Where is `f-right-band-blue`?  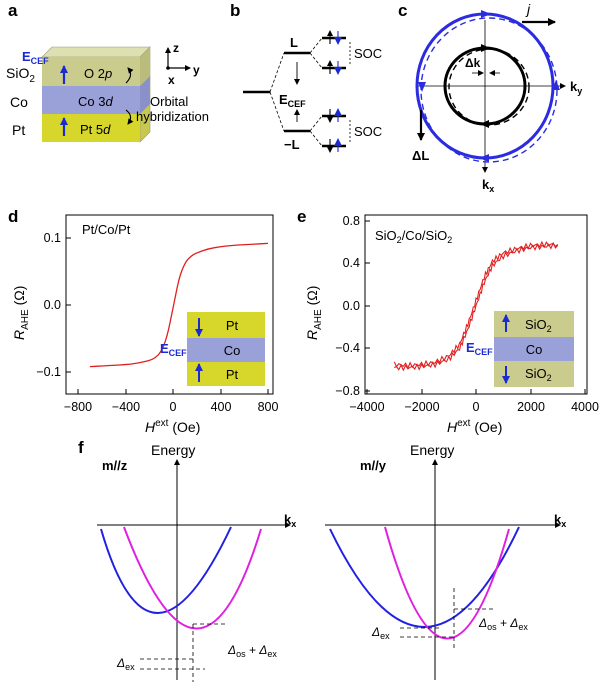 f-right-band-blue is located at coordinates (424, 577).